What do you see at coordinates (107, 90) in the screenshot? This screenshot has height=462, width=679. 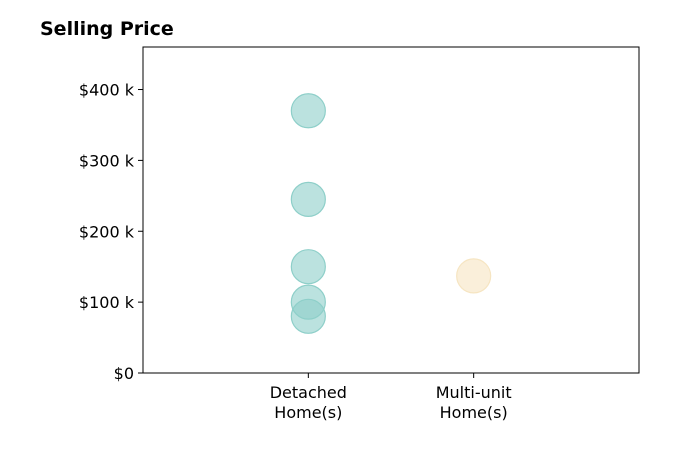 I see `y-tick-label: $400 k` at bounding box center [107, 90].